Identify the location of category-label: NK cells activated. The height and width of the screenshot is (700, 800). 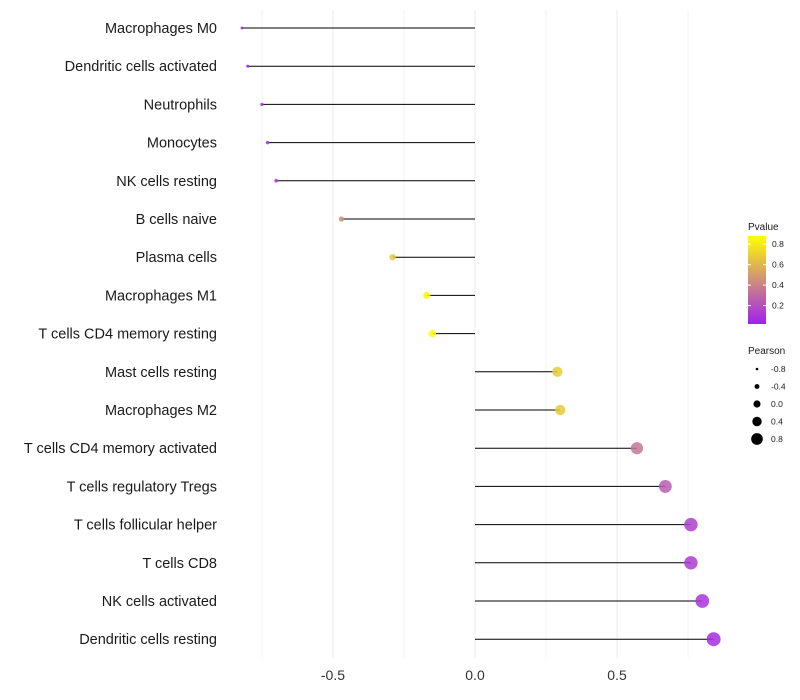
(159, 602).